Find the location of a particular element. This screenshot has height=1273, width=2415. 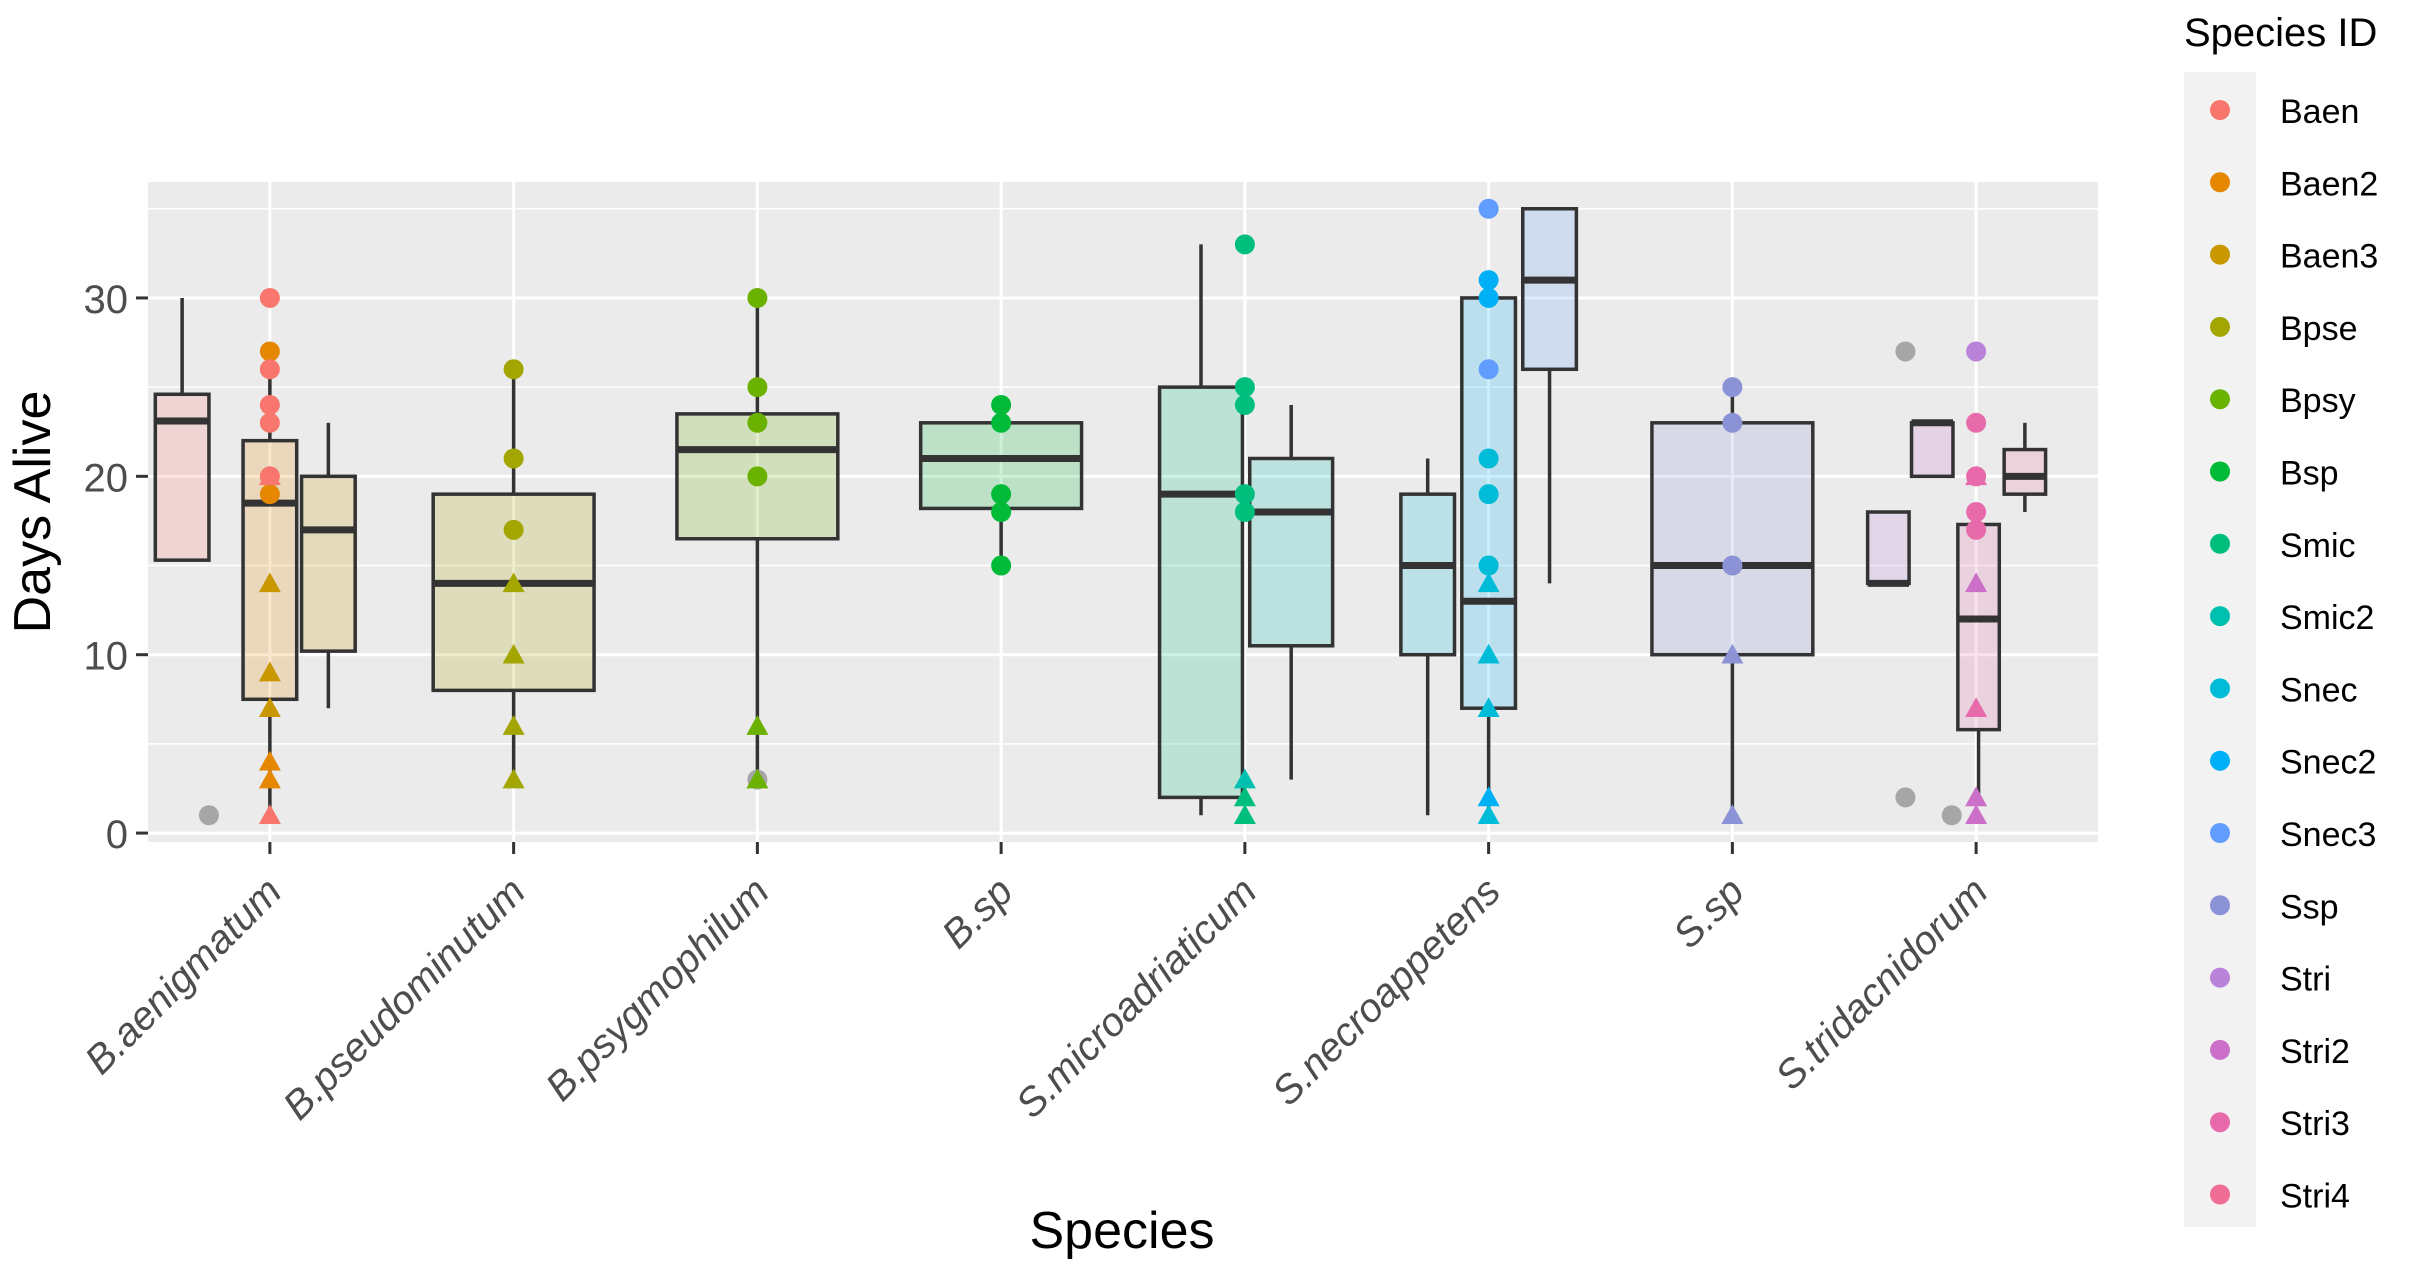

legend-item-stri3: Stri3 is located at coordinates (2280, 1124).